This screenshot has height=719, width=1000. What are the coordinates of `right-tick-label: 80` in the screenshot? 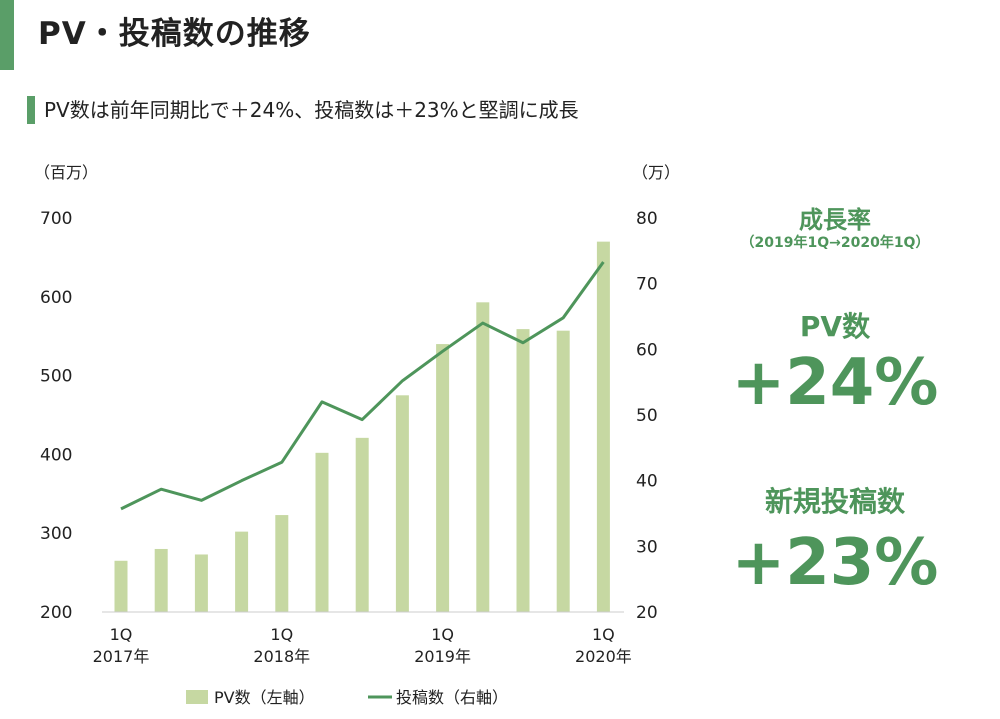 It's located at (647, 219).